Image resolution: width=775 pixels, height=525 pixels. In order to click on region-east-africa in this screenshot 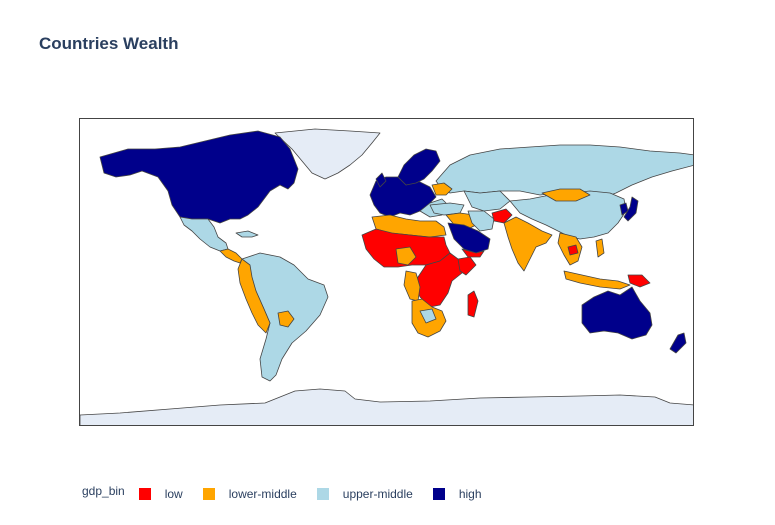, I will do `click(440, 280)`.